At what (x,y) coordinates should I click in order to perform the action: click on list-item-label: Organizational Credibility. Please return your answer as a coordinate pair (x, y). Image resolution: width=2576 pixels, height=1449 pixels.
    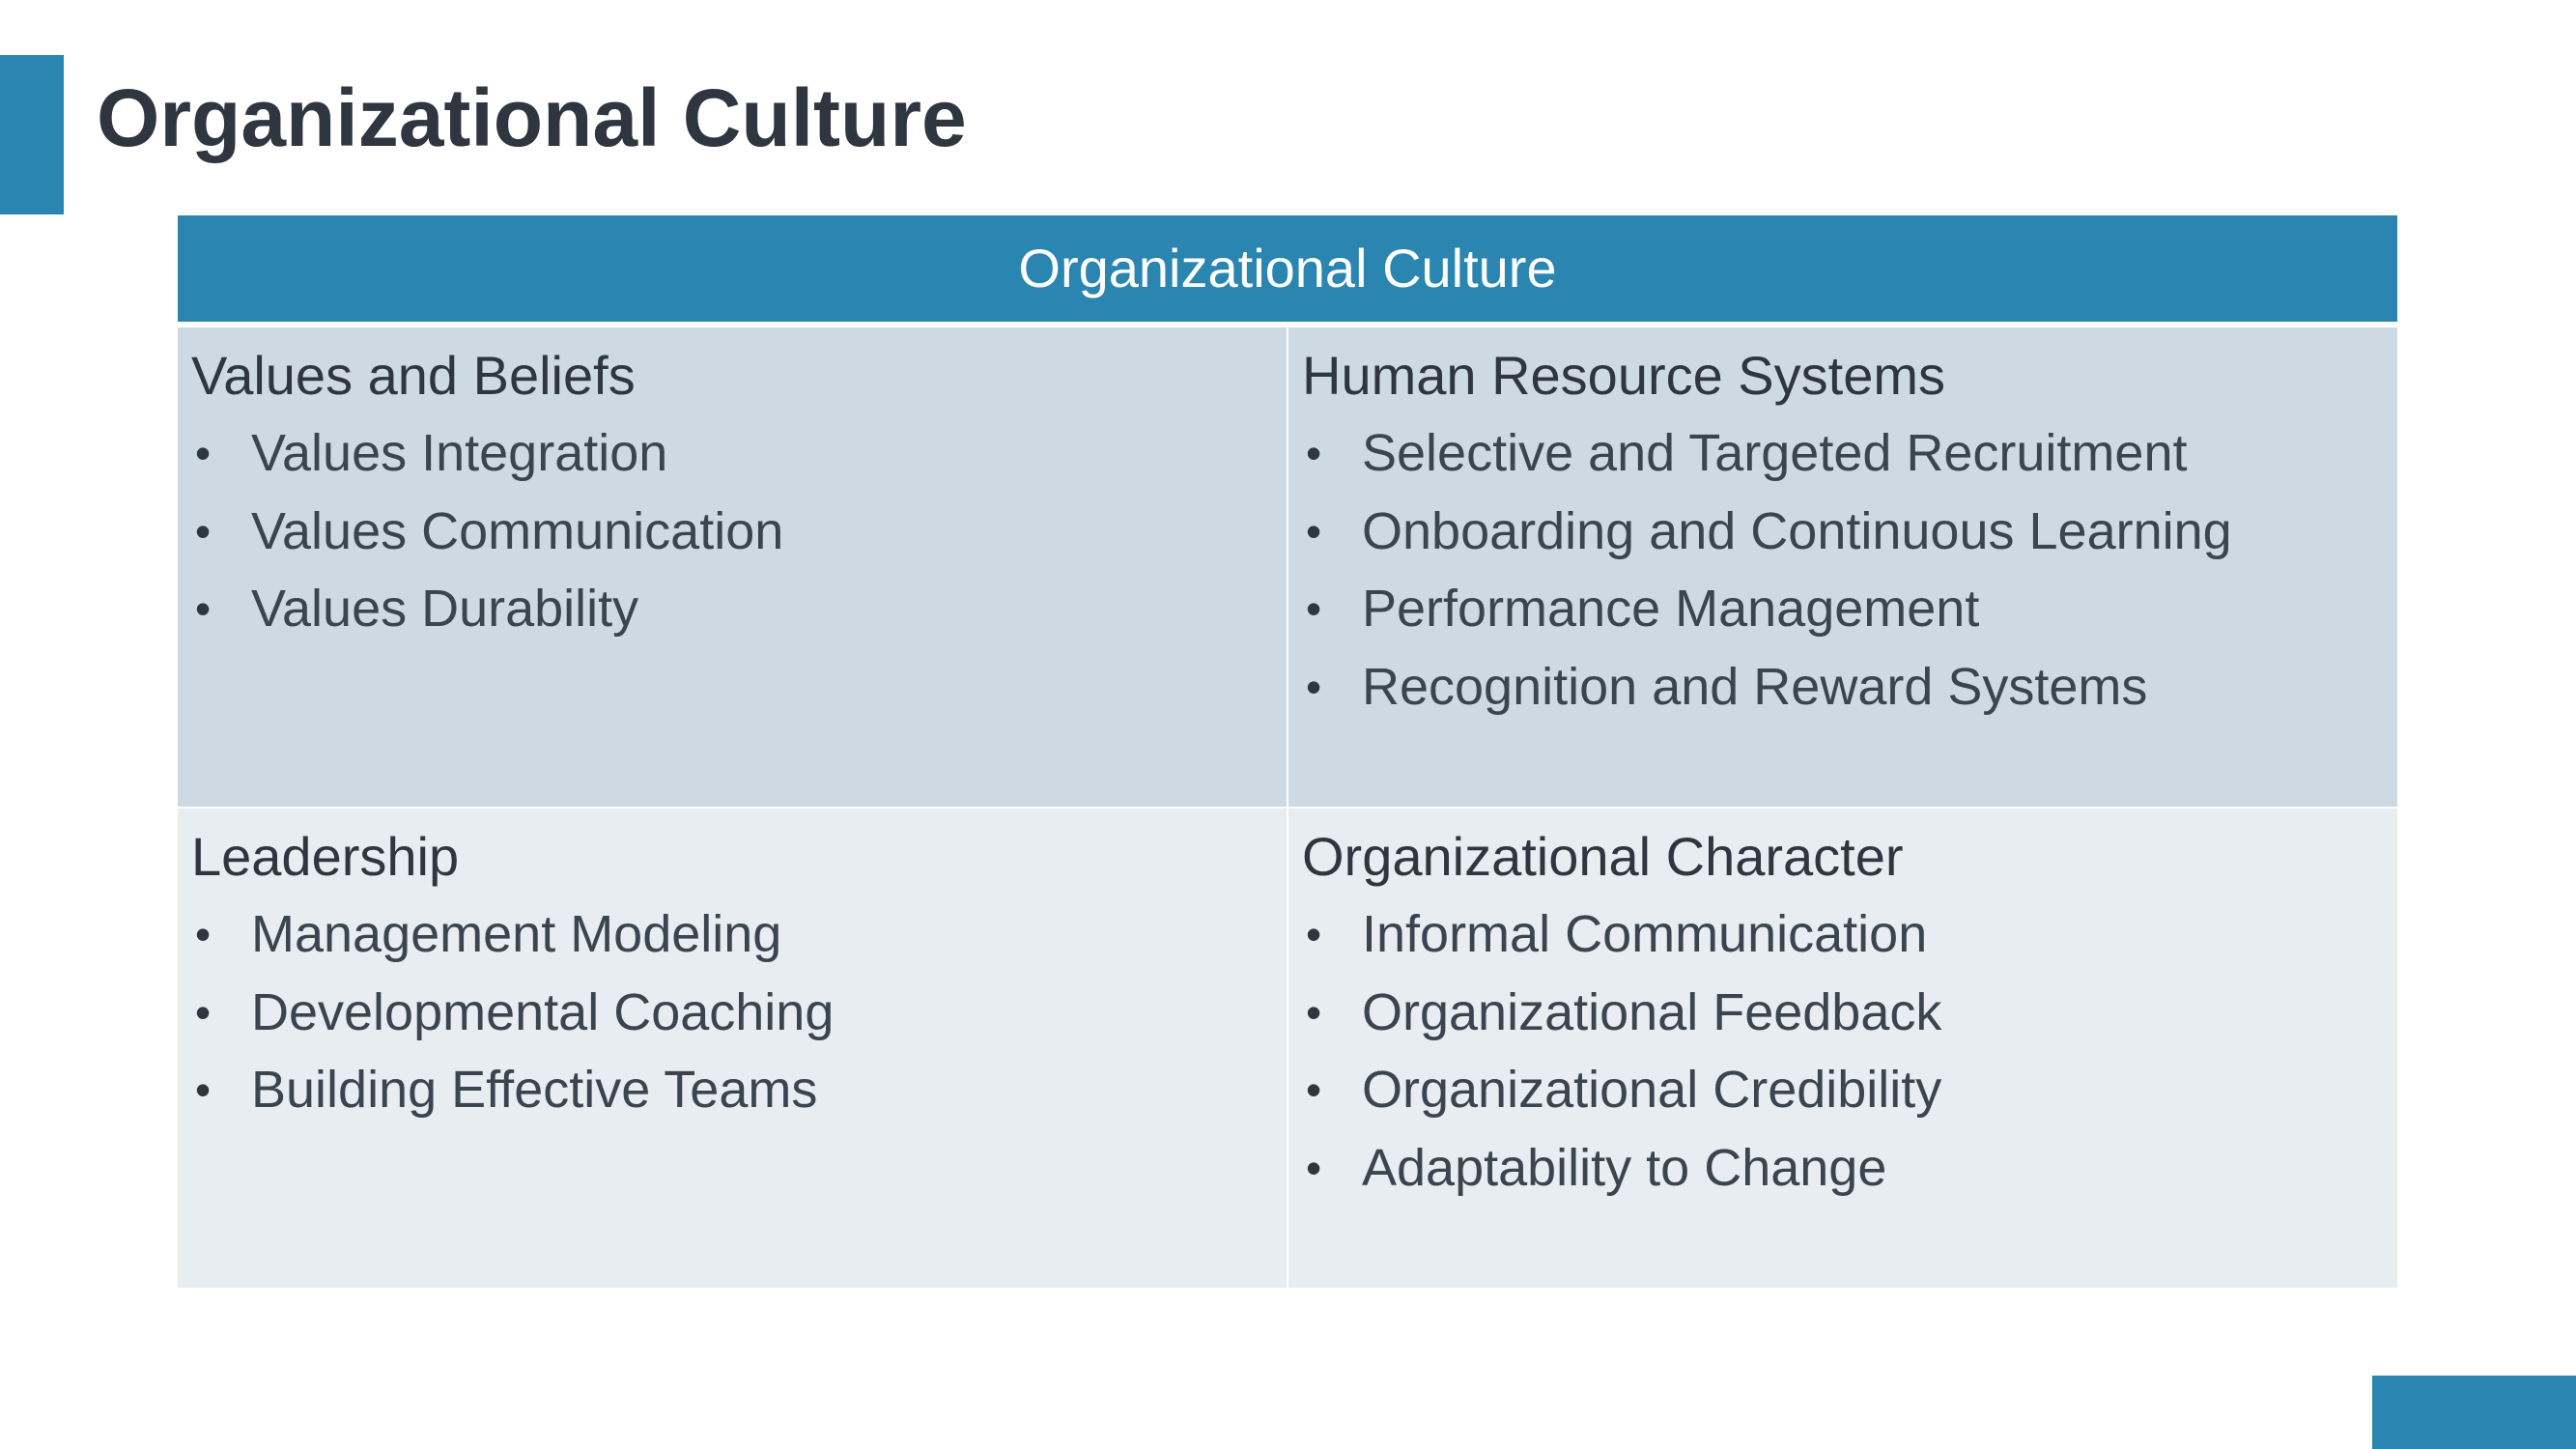
    Looking at the image, I should click on (1652, 1090).